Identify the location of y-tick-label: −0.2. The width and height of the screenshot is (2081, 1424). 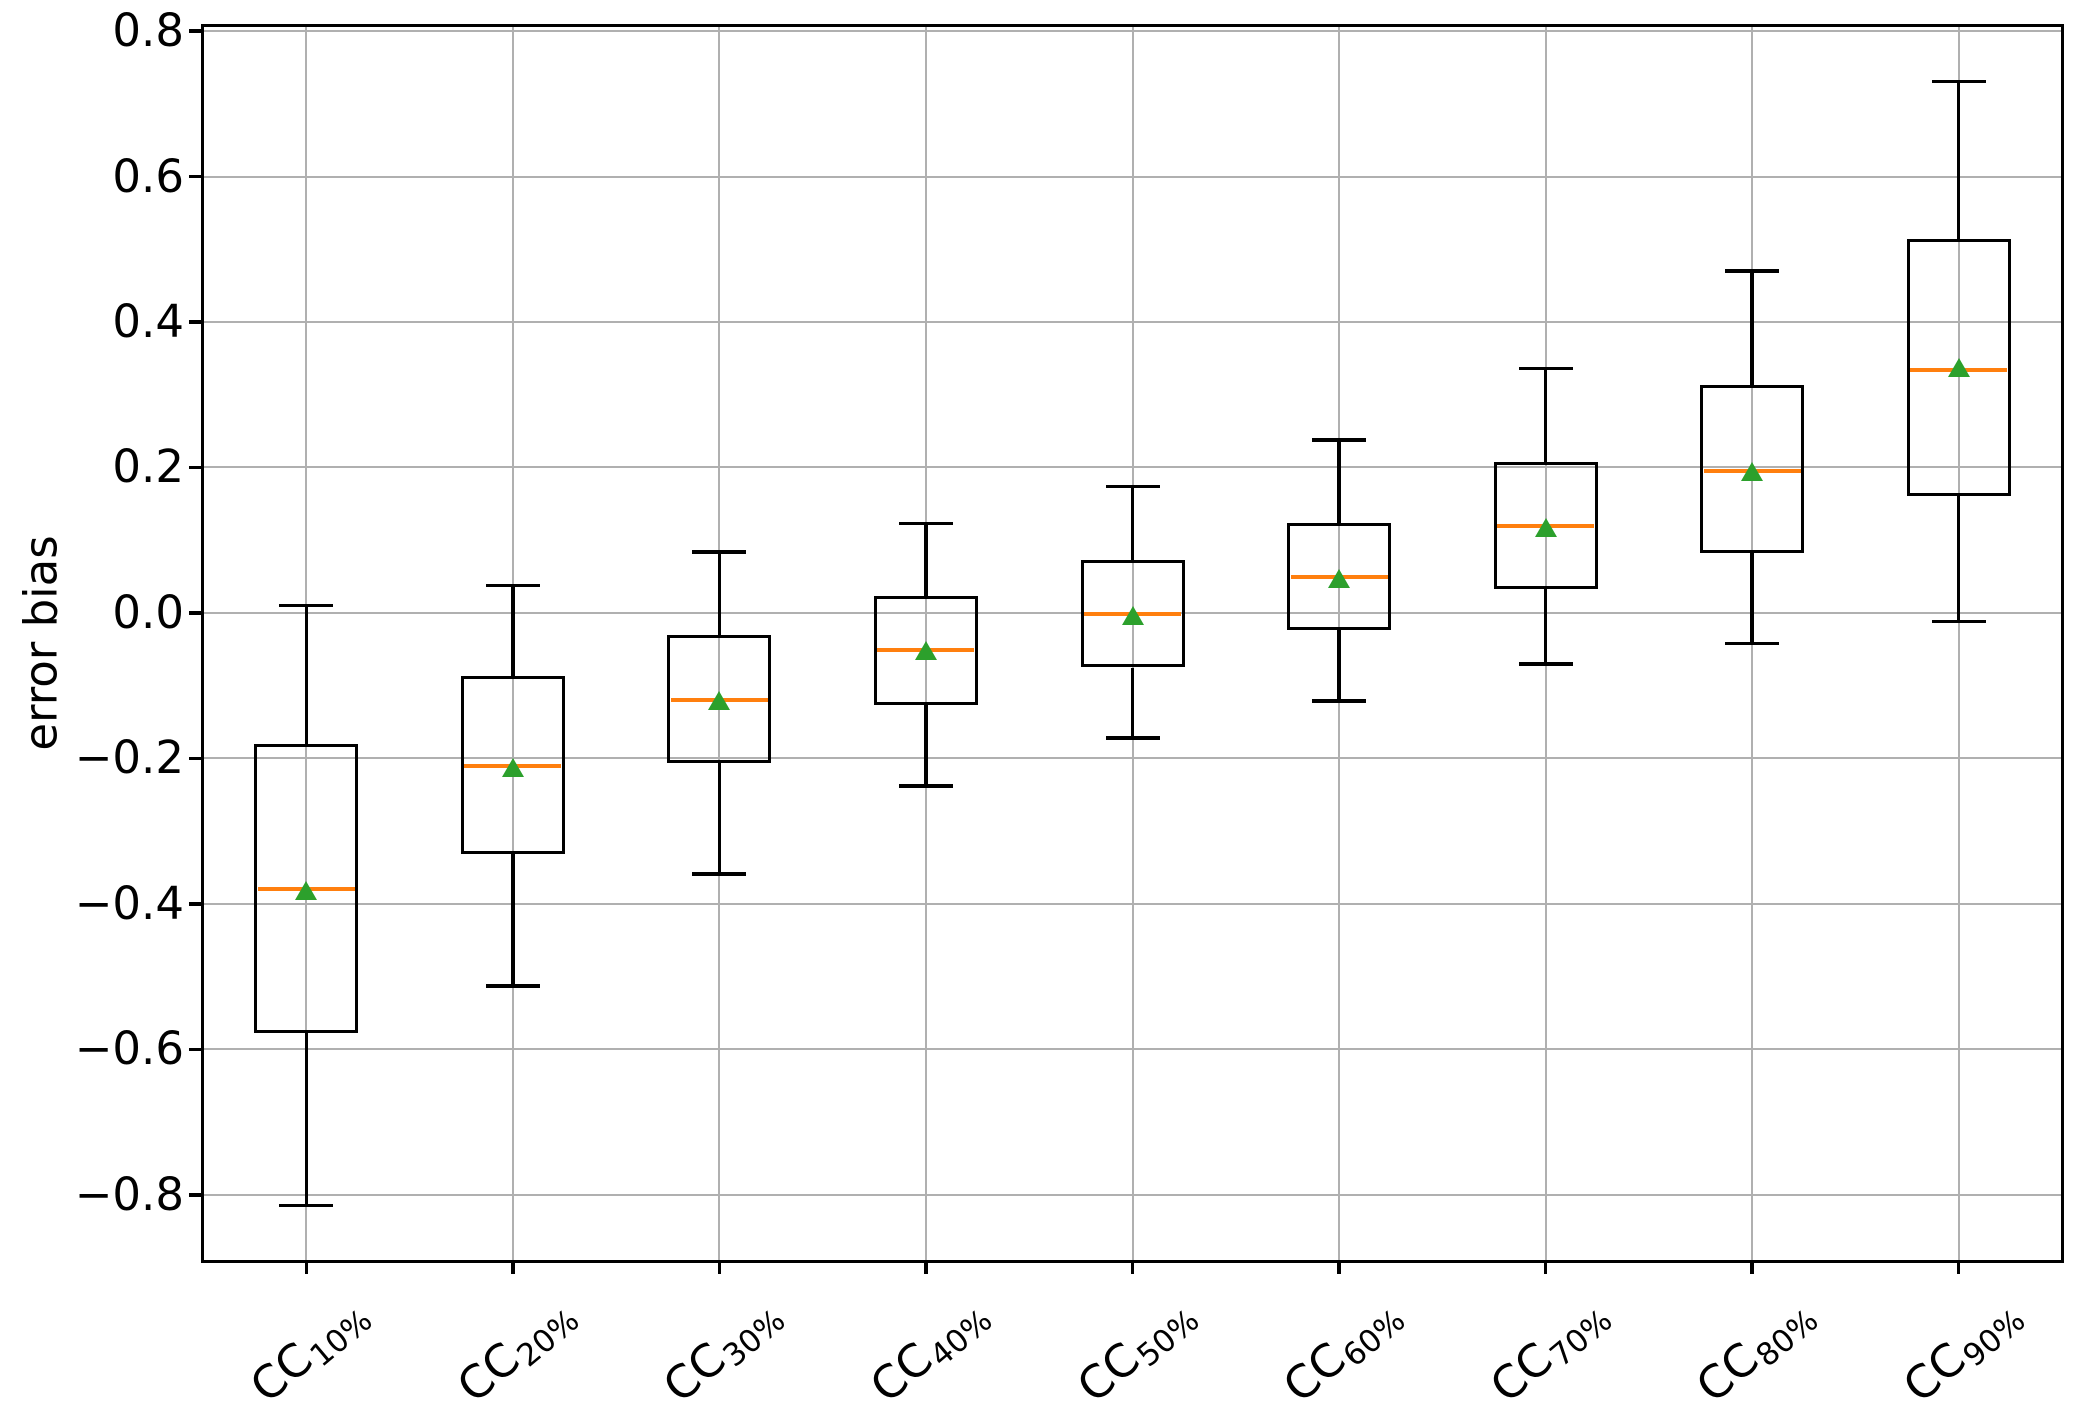
(129, 758).